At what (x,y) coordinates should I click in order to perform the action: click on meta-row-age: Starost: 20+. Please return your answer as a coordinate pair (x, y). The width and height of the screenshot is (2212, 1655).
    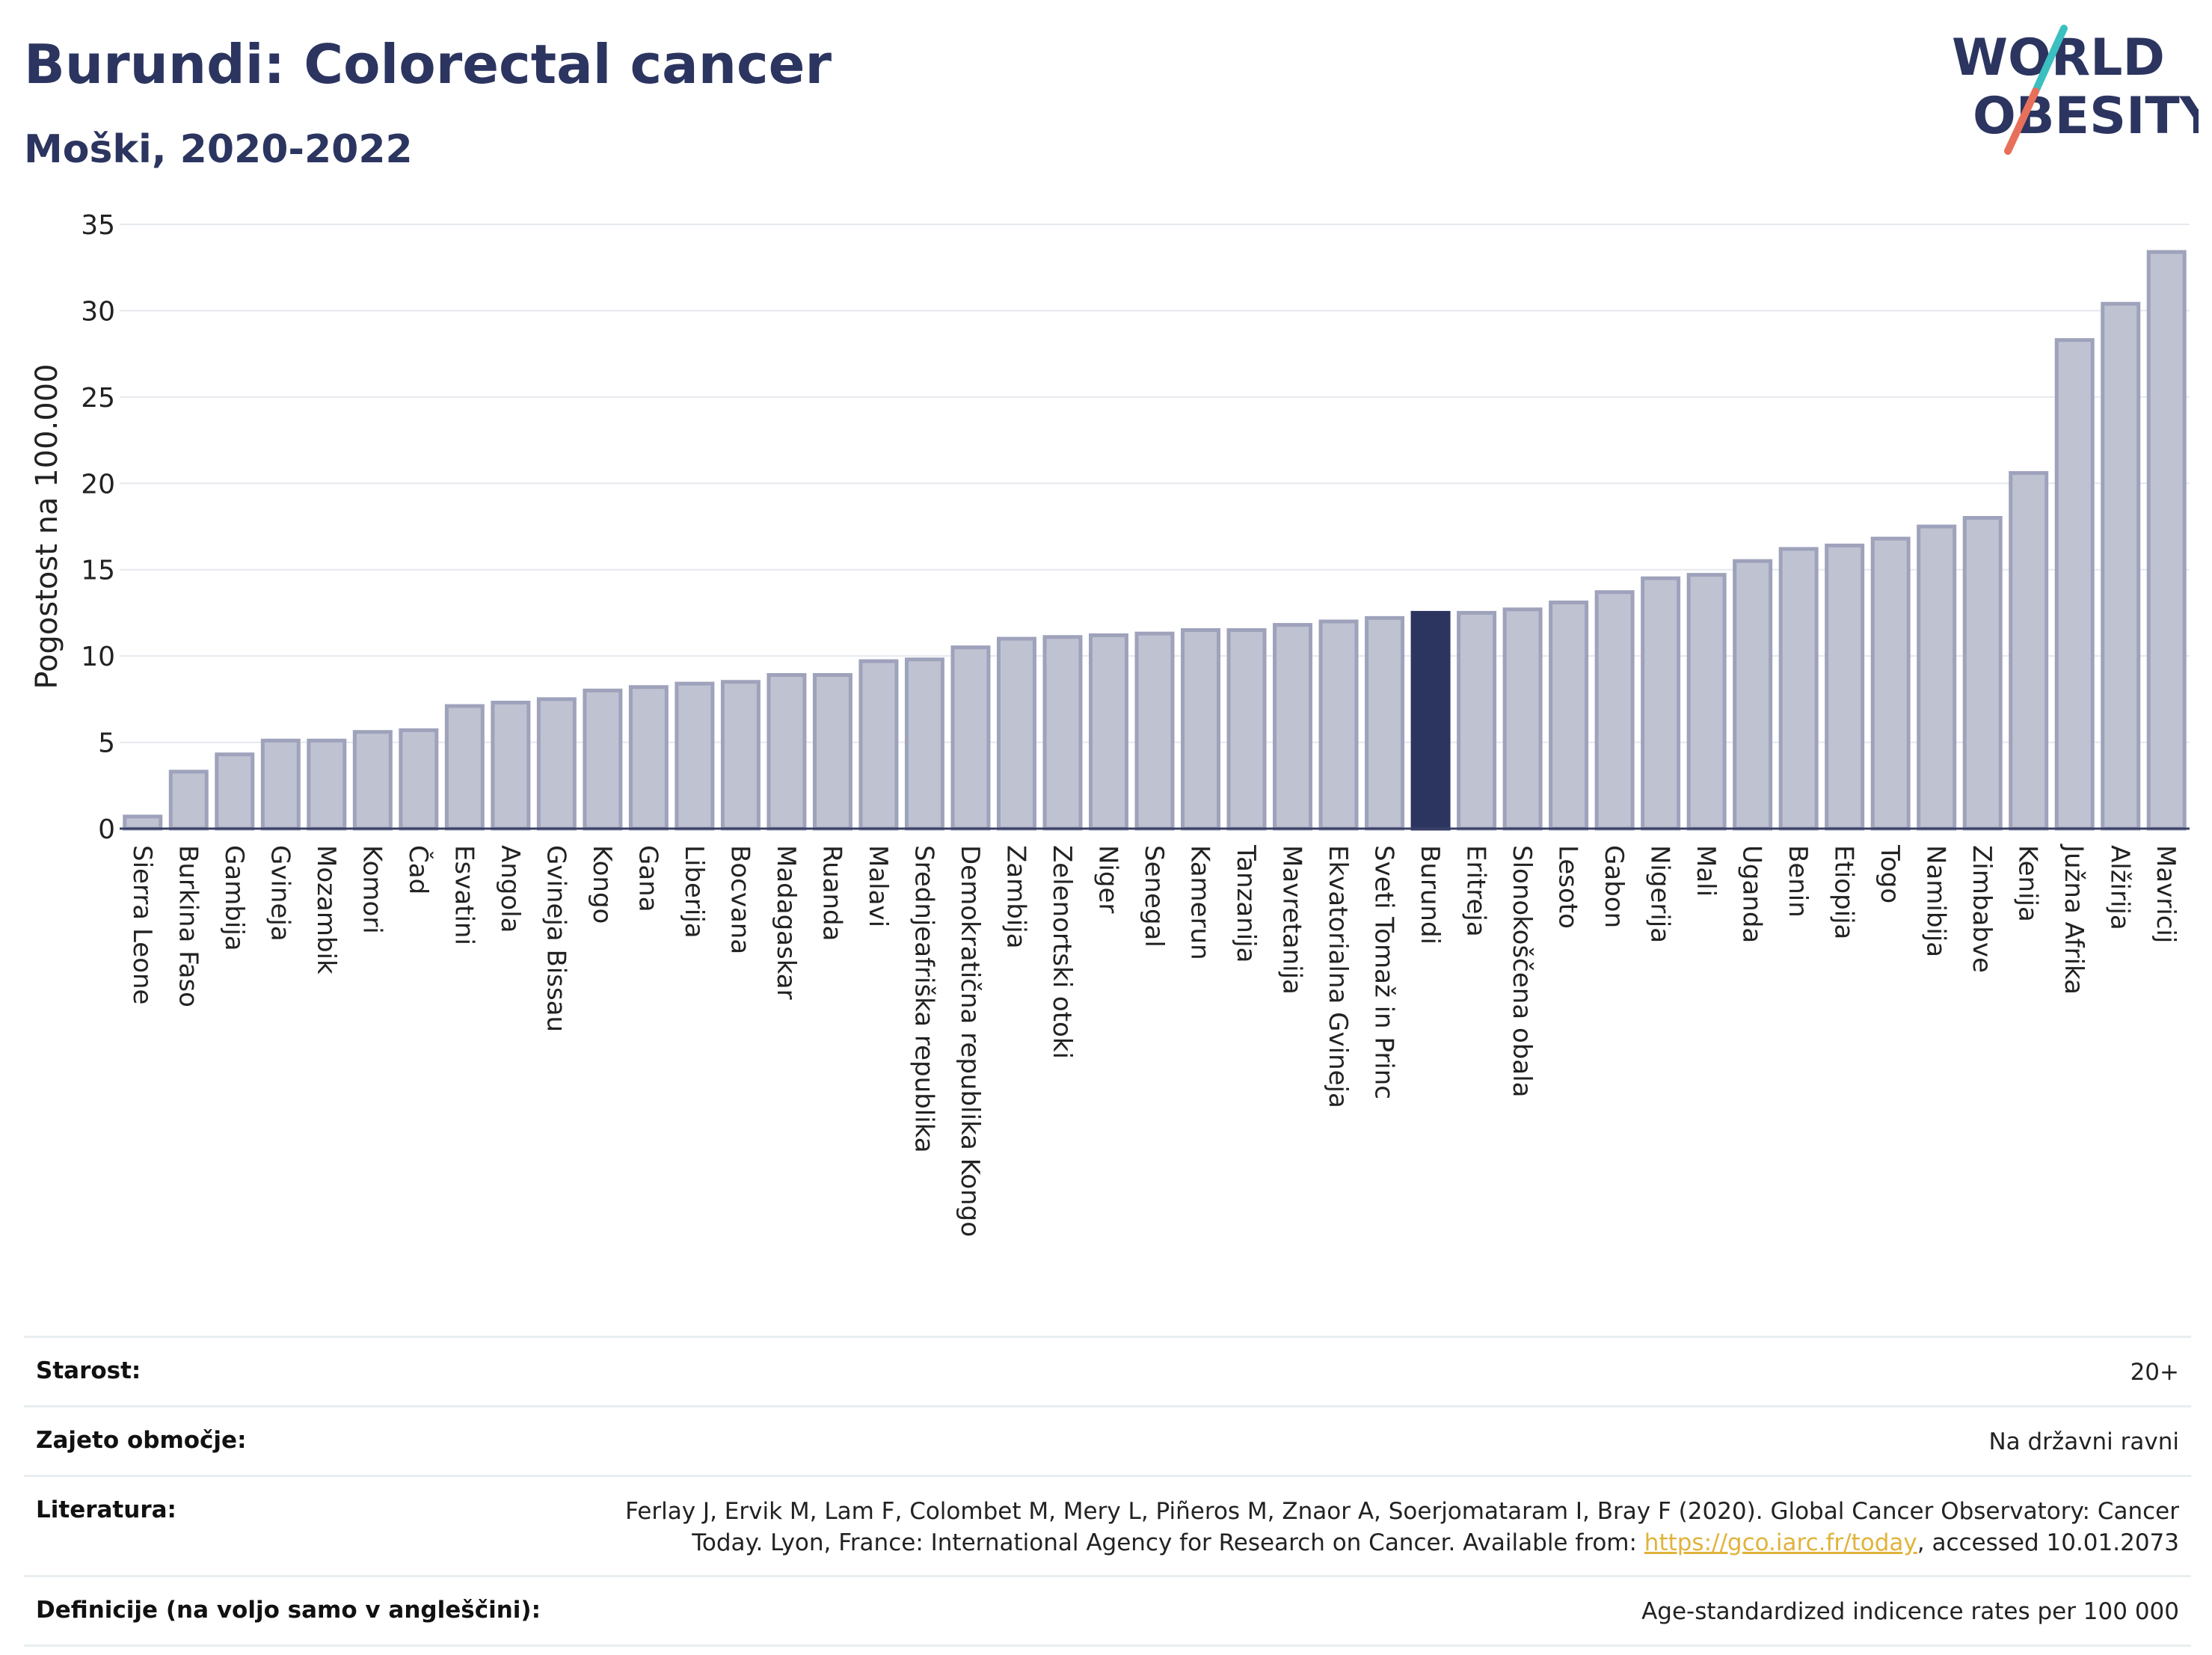
    Looking at the image, I should click on (1107, 1370).